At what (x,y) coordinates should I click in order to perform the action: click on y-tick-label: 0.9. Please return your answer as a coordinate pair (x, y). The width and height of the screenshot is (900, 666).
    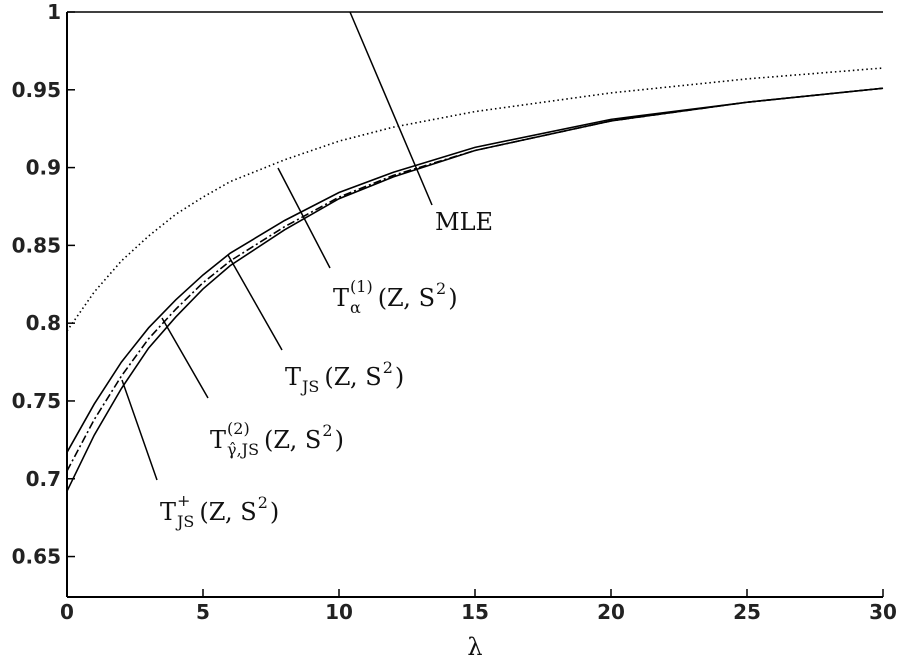
    Looking at the image, I should click on (43, 168).